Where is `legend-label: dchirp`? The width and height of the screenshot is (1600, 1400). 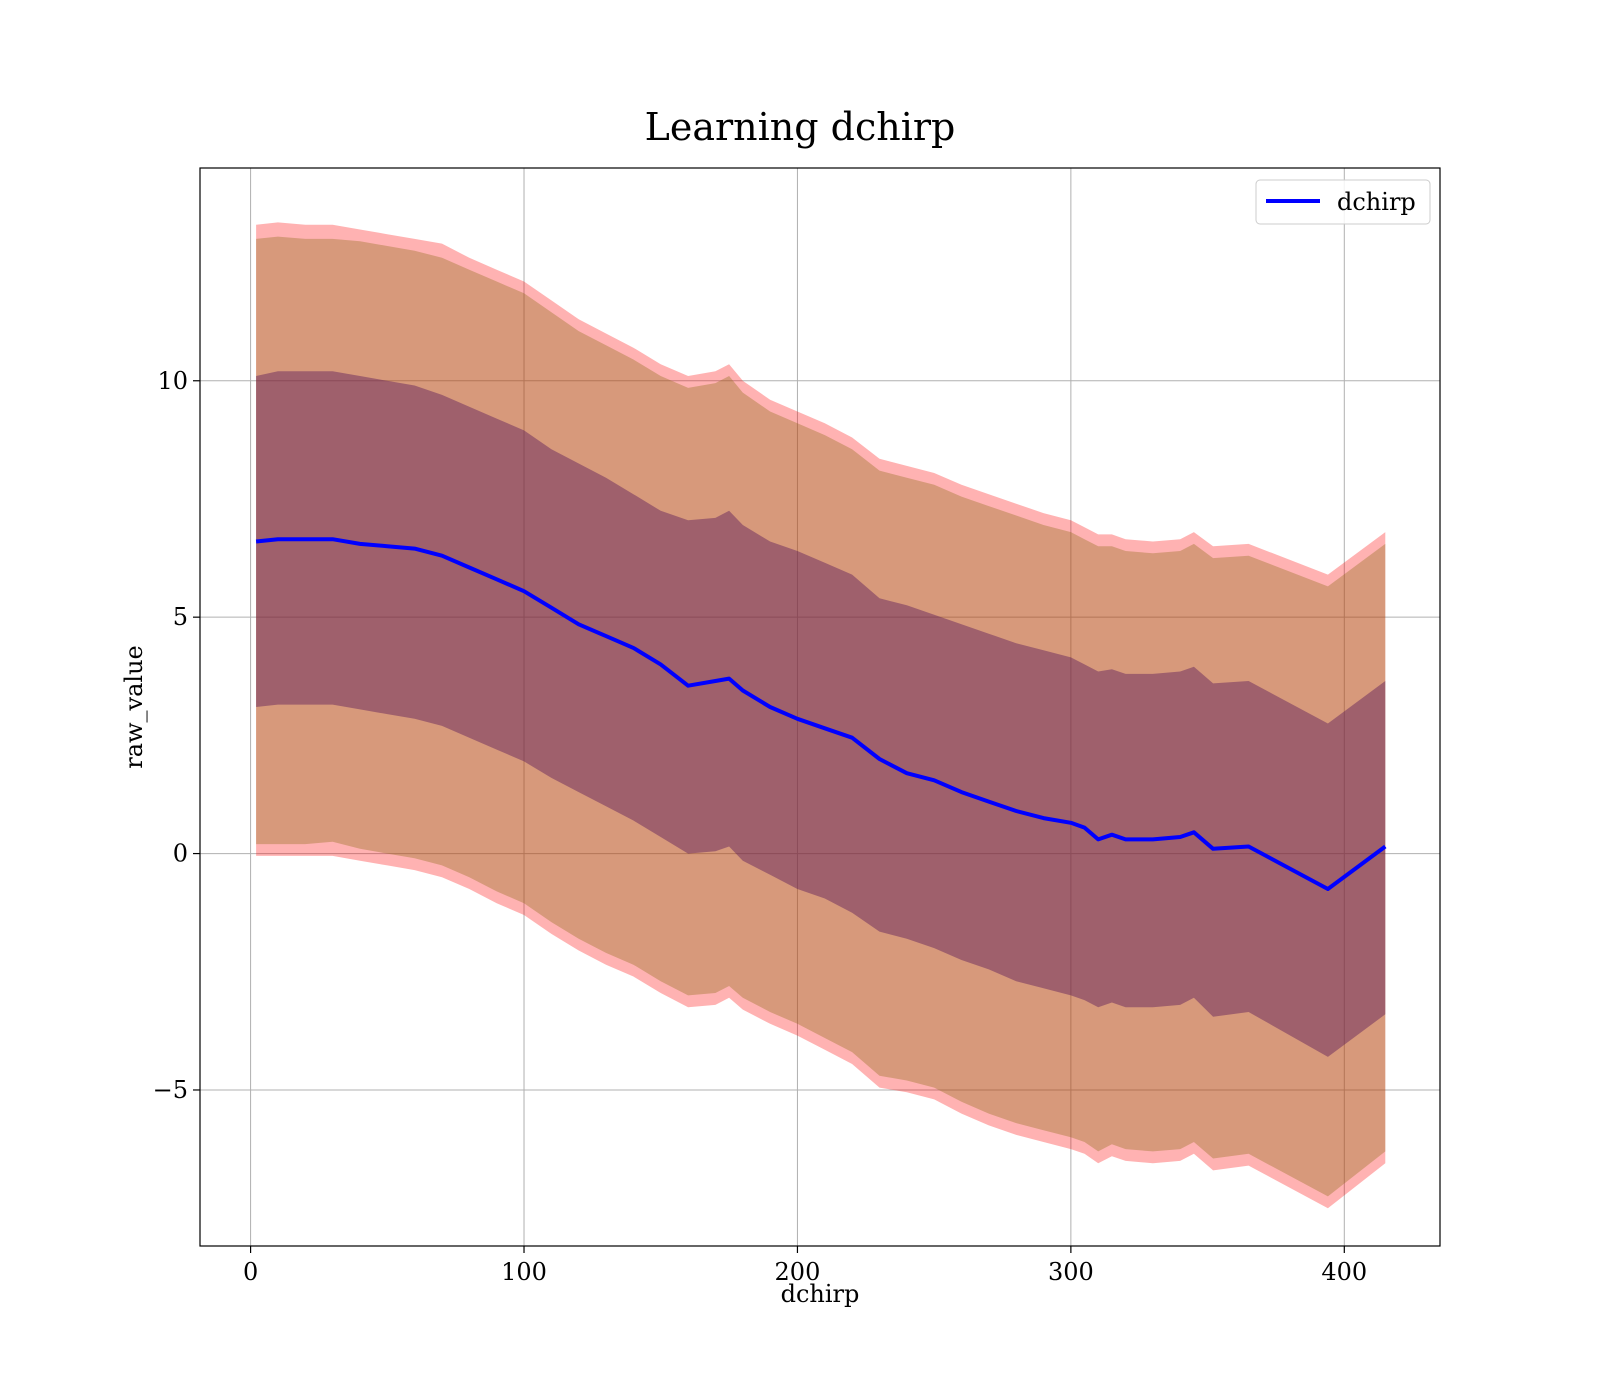 legend-label: dchirp is located at coordinates (1376, 202).